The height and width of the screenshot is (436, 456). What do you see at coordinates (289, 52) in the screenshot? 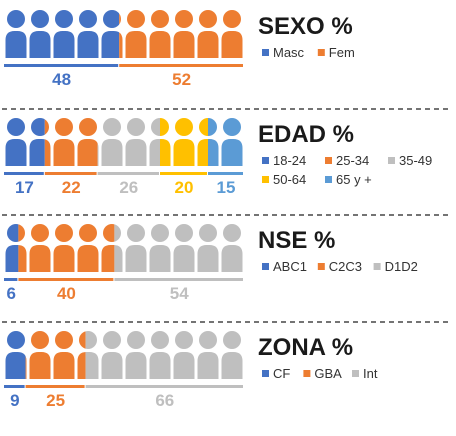
I see `legend-label: Masc` at bounding box center [289, 52].